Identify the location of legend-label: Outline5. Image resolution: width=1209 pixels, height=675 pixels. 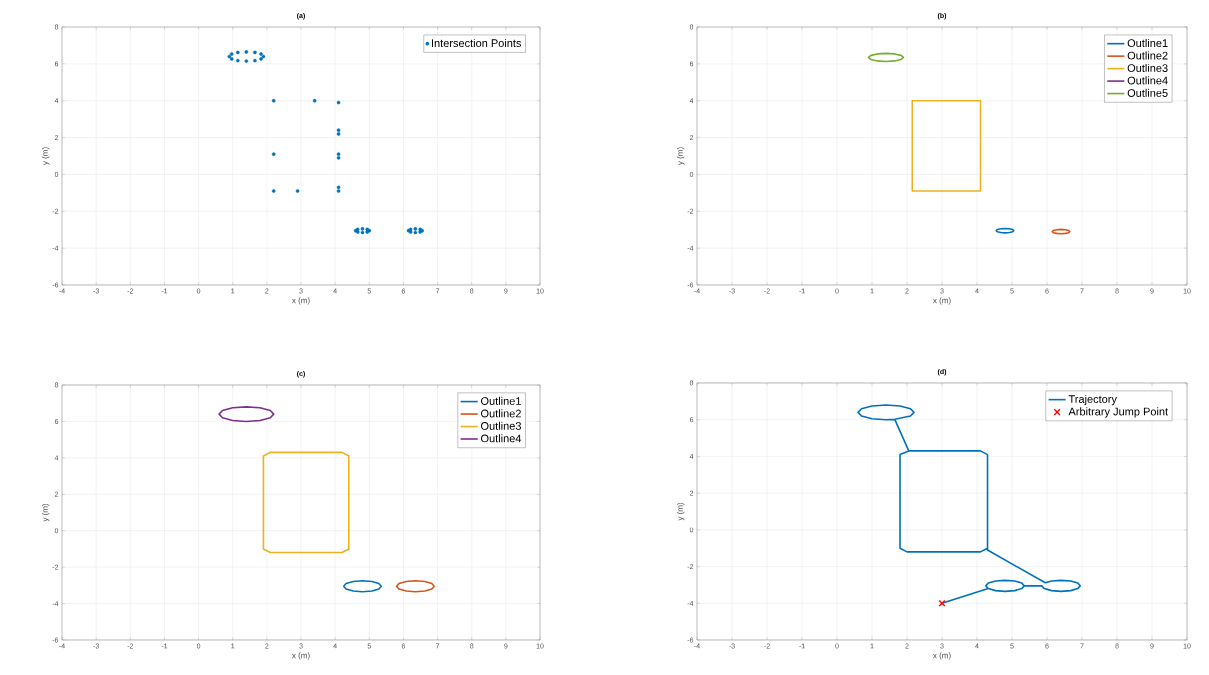
(1147, 92).